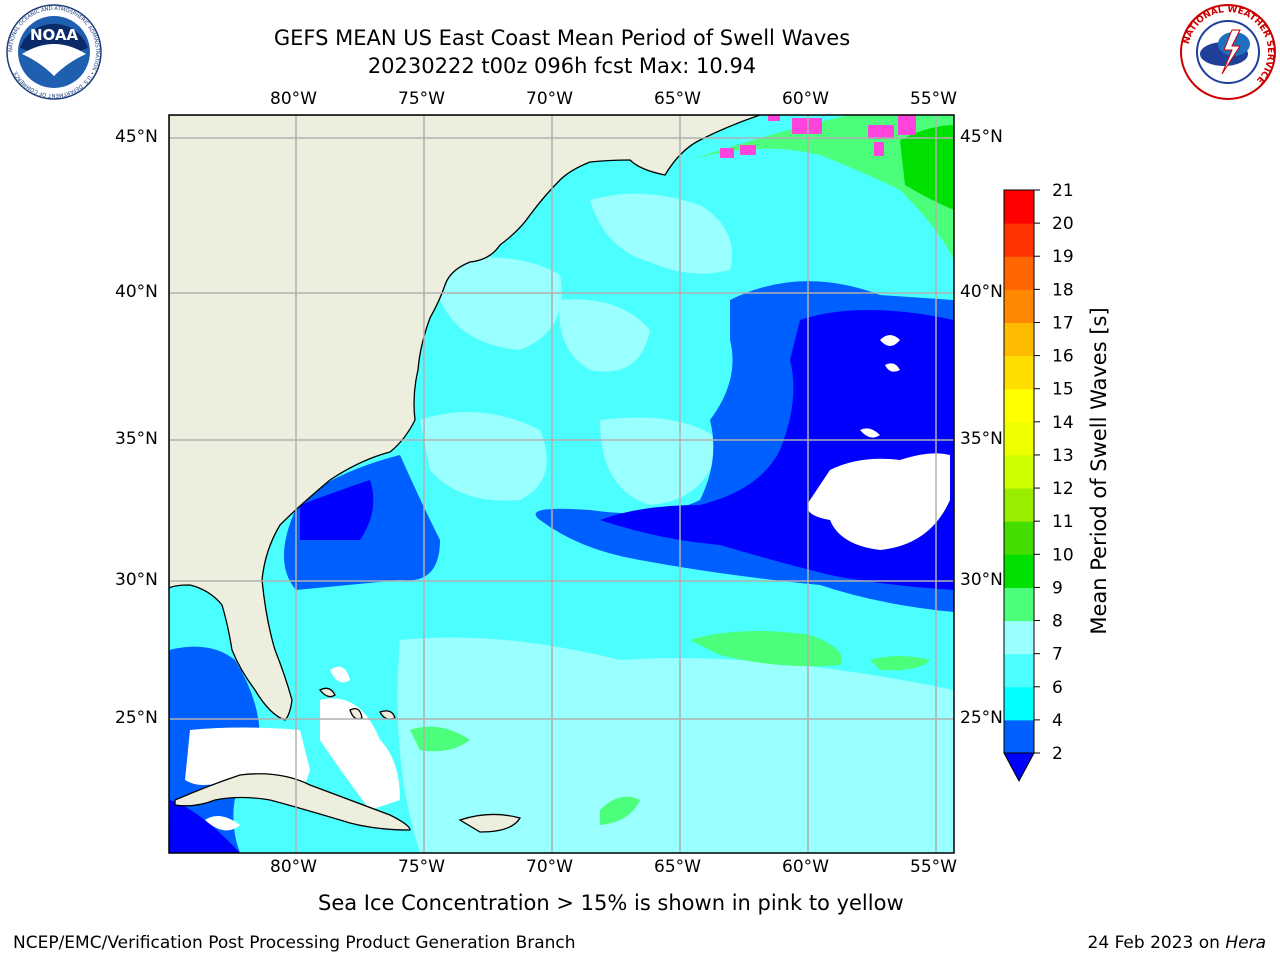  Describe the element at coordinates (1057, 754) in the screenshot. I see `colorbar-tick-label: 2` at that location.